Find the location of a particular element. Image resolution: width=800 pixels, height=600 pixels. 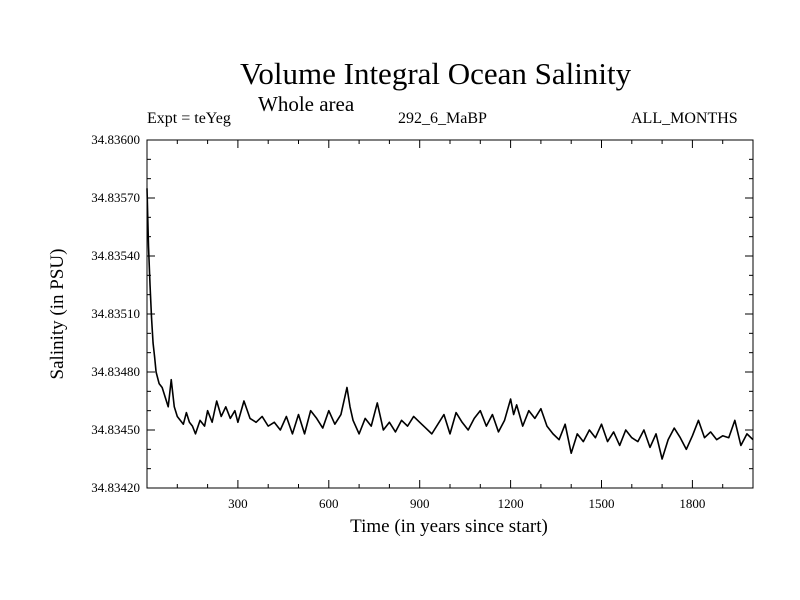

y-axis-label: Salinity (in PSU) is located at coordinates (57, 314).